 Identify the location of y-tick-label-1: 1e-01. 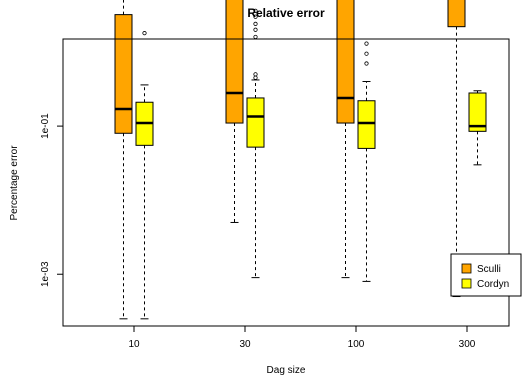
(45, 126).